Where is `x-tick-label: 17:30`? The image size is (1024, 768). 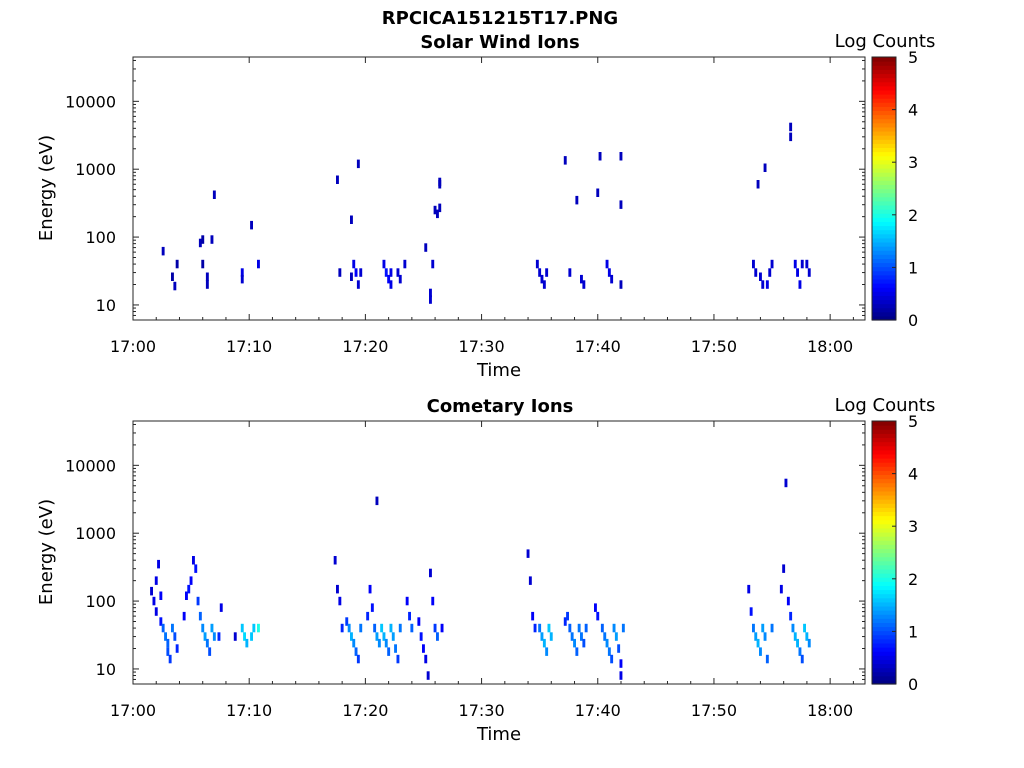 x-tick-label: 17:30 is located at coordinates (482, 346).